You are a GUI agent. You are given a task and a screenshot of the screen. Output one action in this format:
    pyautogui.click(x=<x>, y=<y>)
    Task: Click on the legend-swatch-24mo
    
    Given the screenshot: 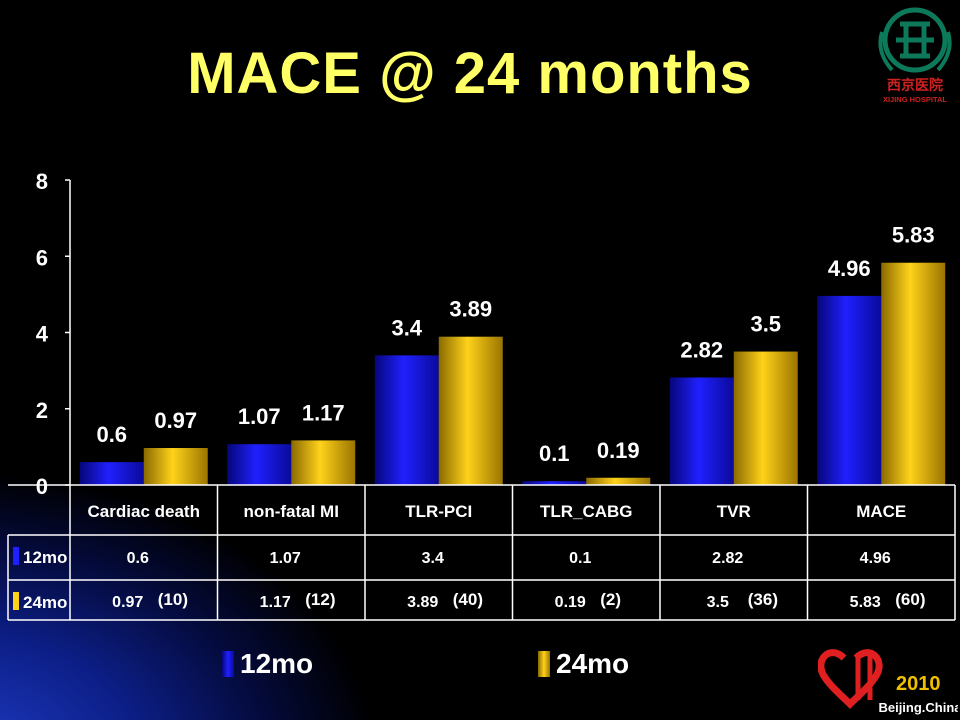 What is the action you would take?
    pyautogui.click(x=544, y=664)
    